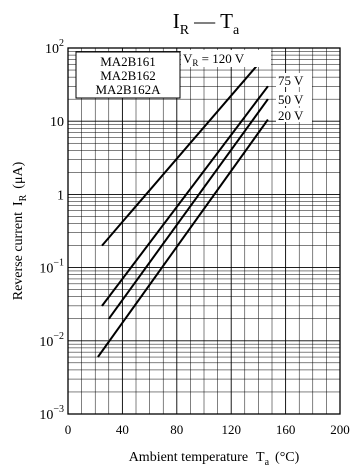  What do you see at coordinates (122, 429) in the screenshot?
I see `x-tick-label: 40` at bounding box center [122, 429].